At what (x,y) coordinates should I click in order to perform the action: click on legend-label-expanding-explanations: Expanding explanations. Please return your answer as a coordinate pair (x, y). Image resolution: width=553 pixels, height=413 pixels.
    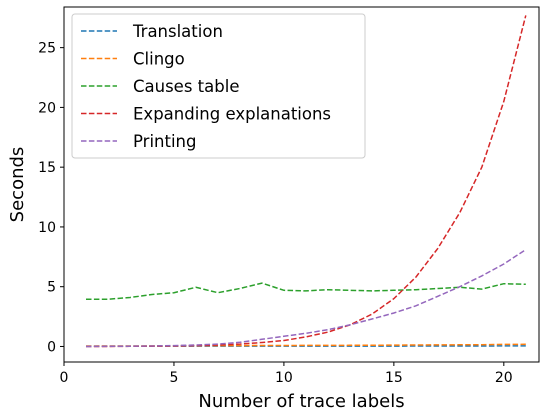
    Looking at the image, I should click on (232, 114).